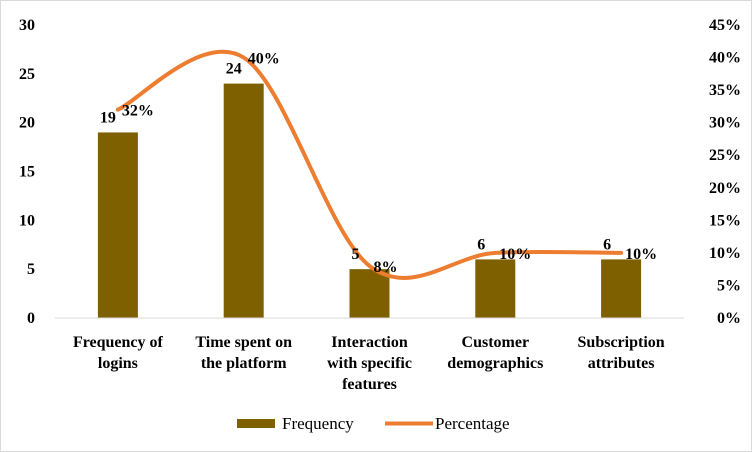 The height and width of the screenshot is (452, 752). What do you see at coordinates (725, 188) in the screenshot?
I see `y-tick-label-right: 20%` at bounding box center [725, 188].